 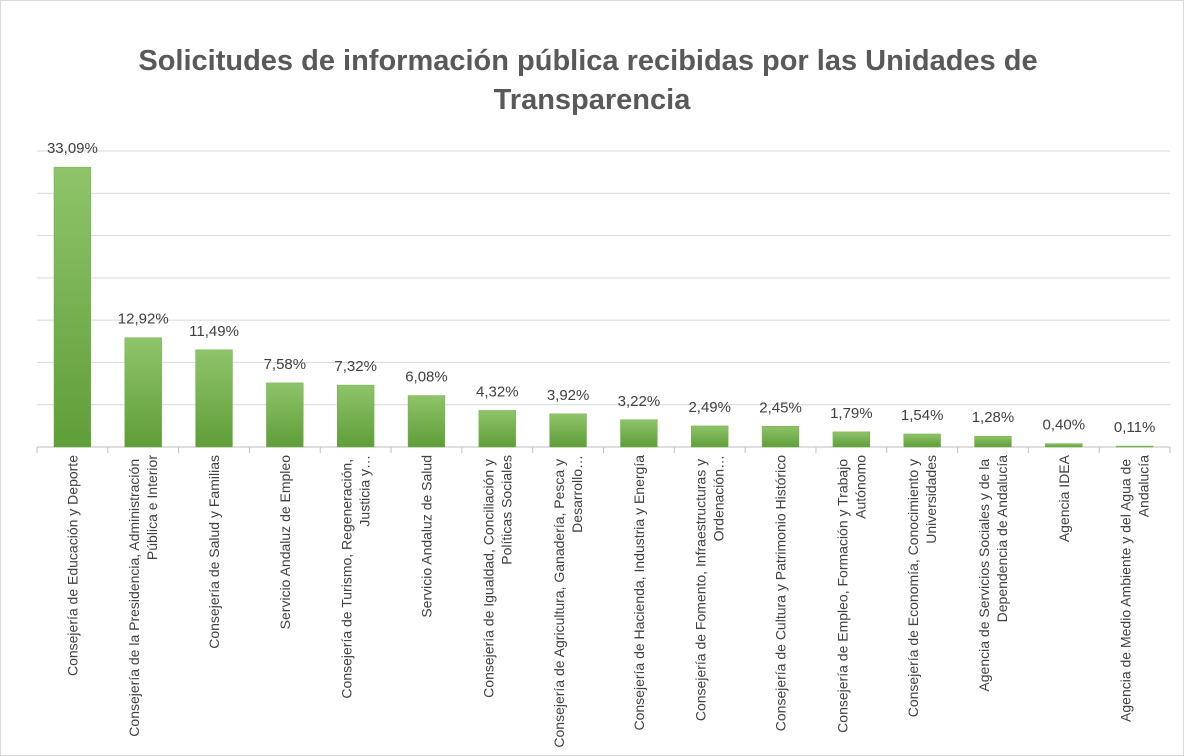 I want to click on value-label: 1,54%, so click(x=922, y=415).